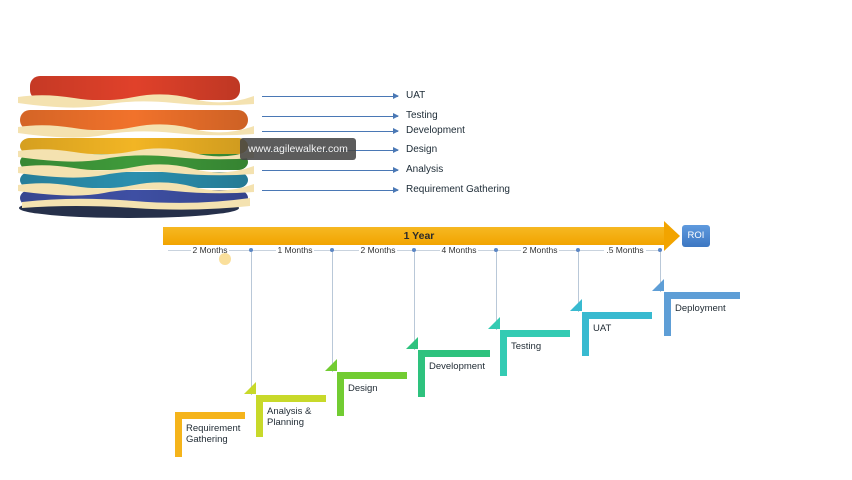 The image size is (852, 480). I want to click on phase-label: Development, so click(457, 366).